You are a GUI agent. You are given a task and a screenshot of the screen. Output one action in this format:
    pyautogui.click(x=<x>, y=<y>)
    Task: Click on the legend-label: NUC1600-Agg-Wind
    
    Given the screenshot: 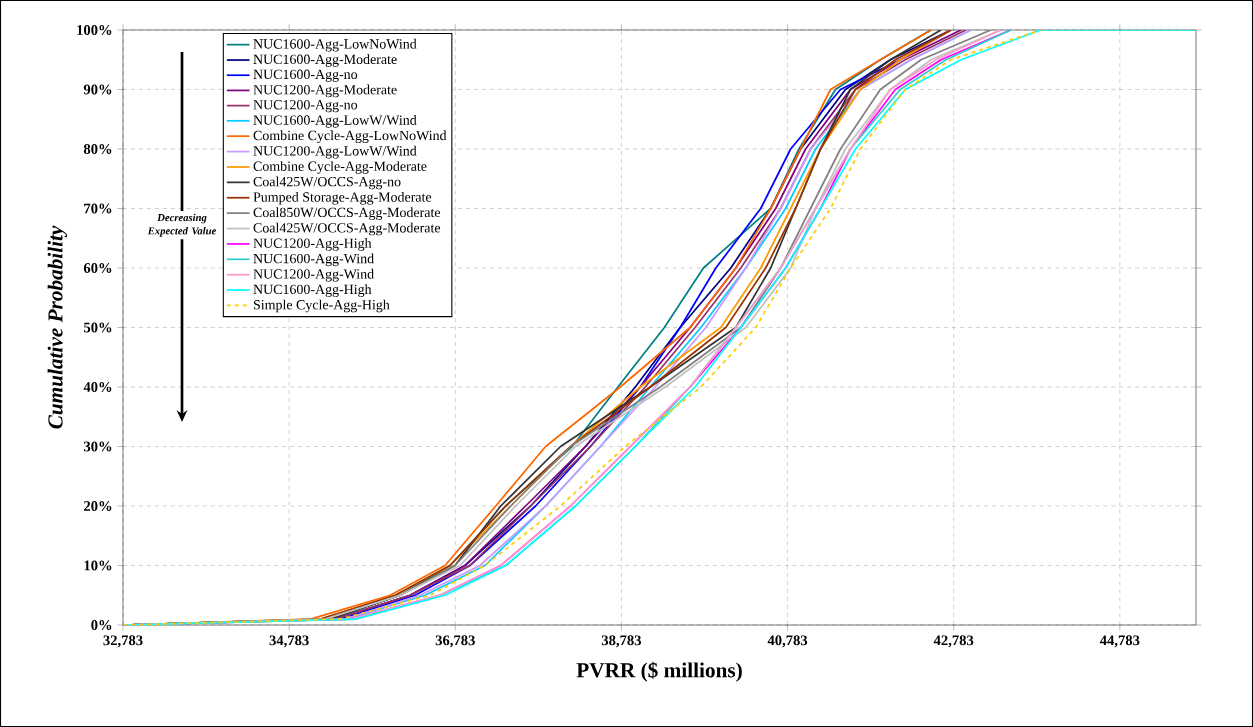 What is the action you would take?
    pyautogui.click(x=313, y=260)
    